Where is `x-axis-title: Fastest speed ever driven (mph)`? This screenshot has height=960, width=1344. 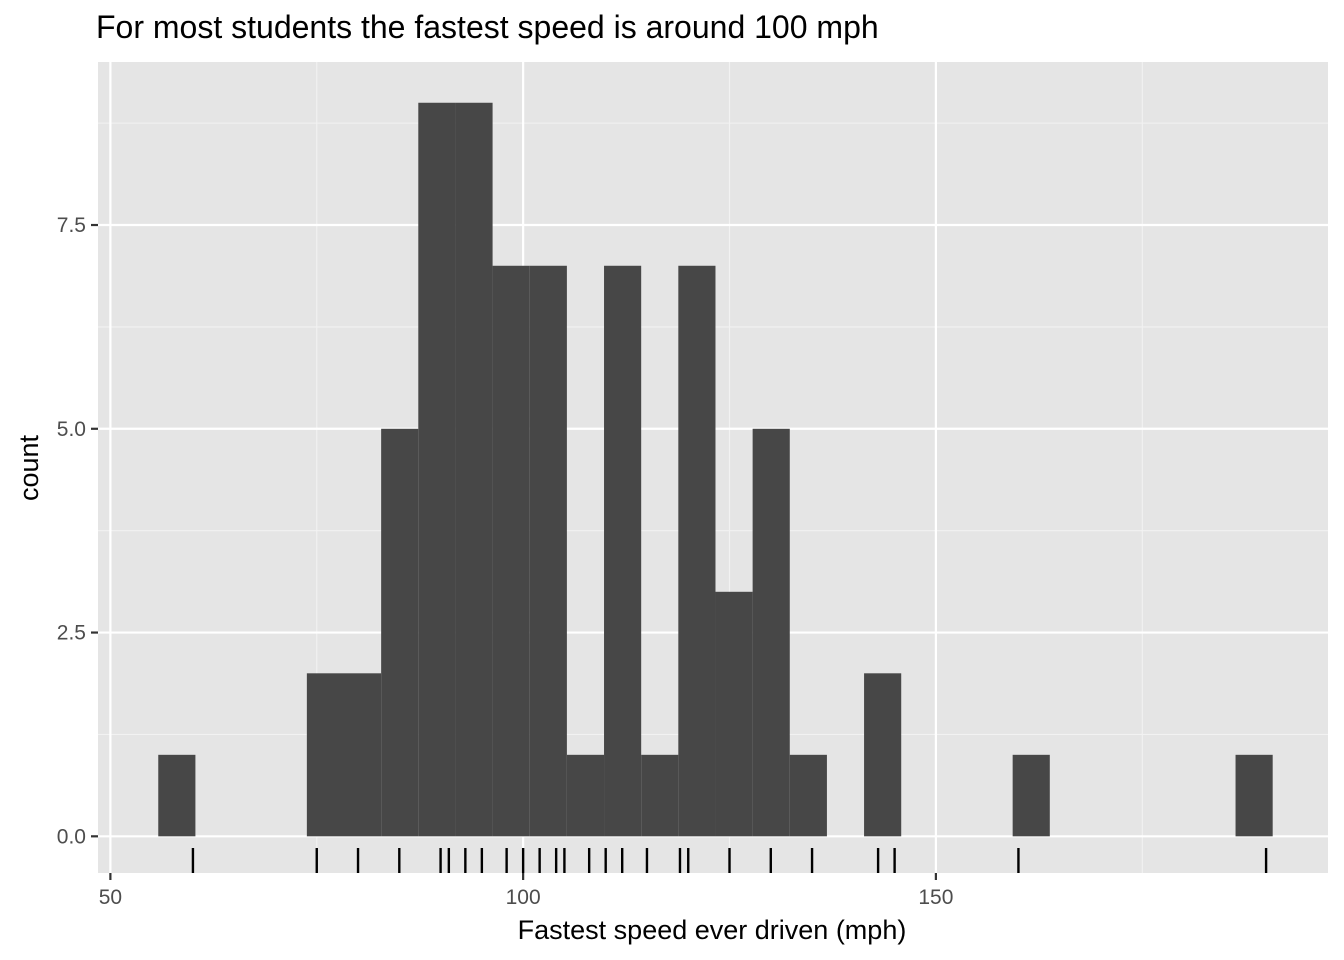
x-axis-title: Fastest speed ever driven (mph) is located at coordinates (712, 930).